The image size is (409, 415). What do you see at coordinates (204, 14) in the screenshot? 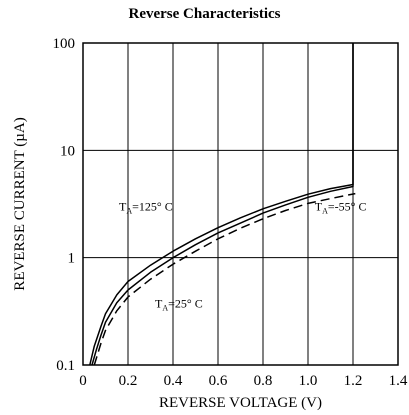
I see `chart-title: Reverse Characteristics` at bounding box center [204, 14].